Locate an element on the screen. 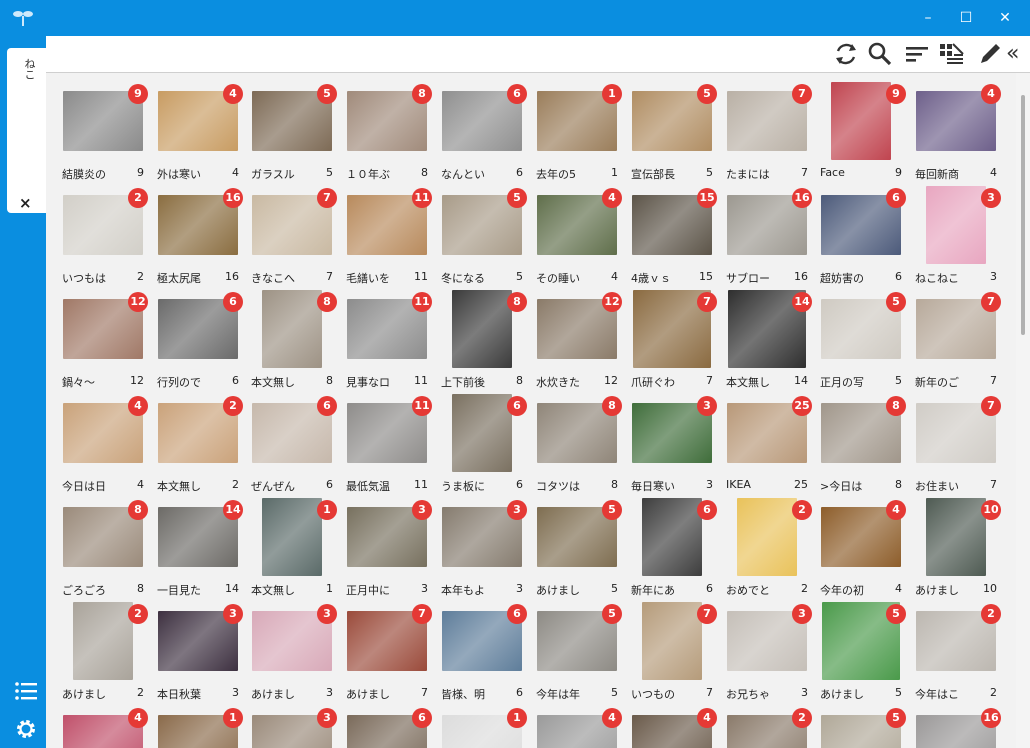  search-icon is located at coordinates (880, 54).